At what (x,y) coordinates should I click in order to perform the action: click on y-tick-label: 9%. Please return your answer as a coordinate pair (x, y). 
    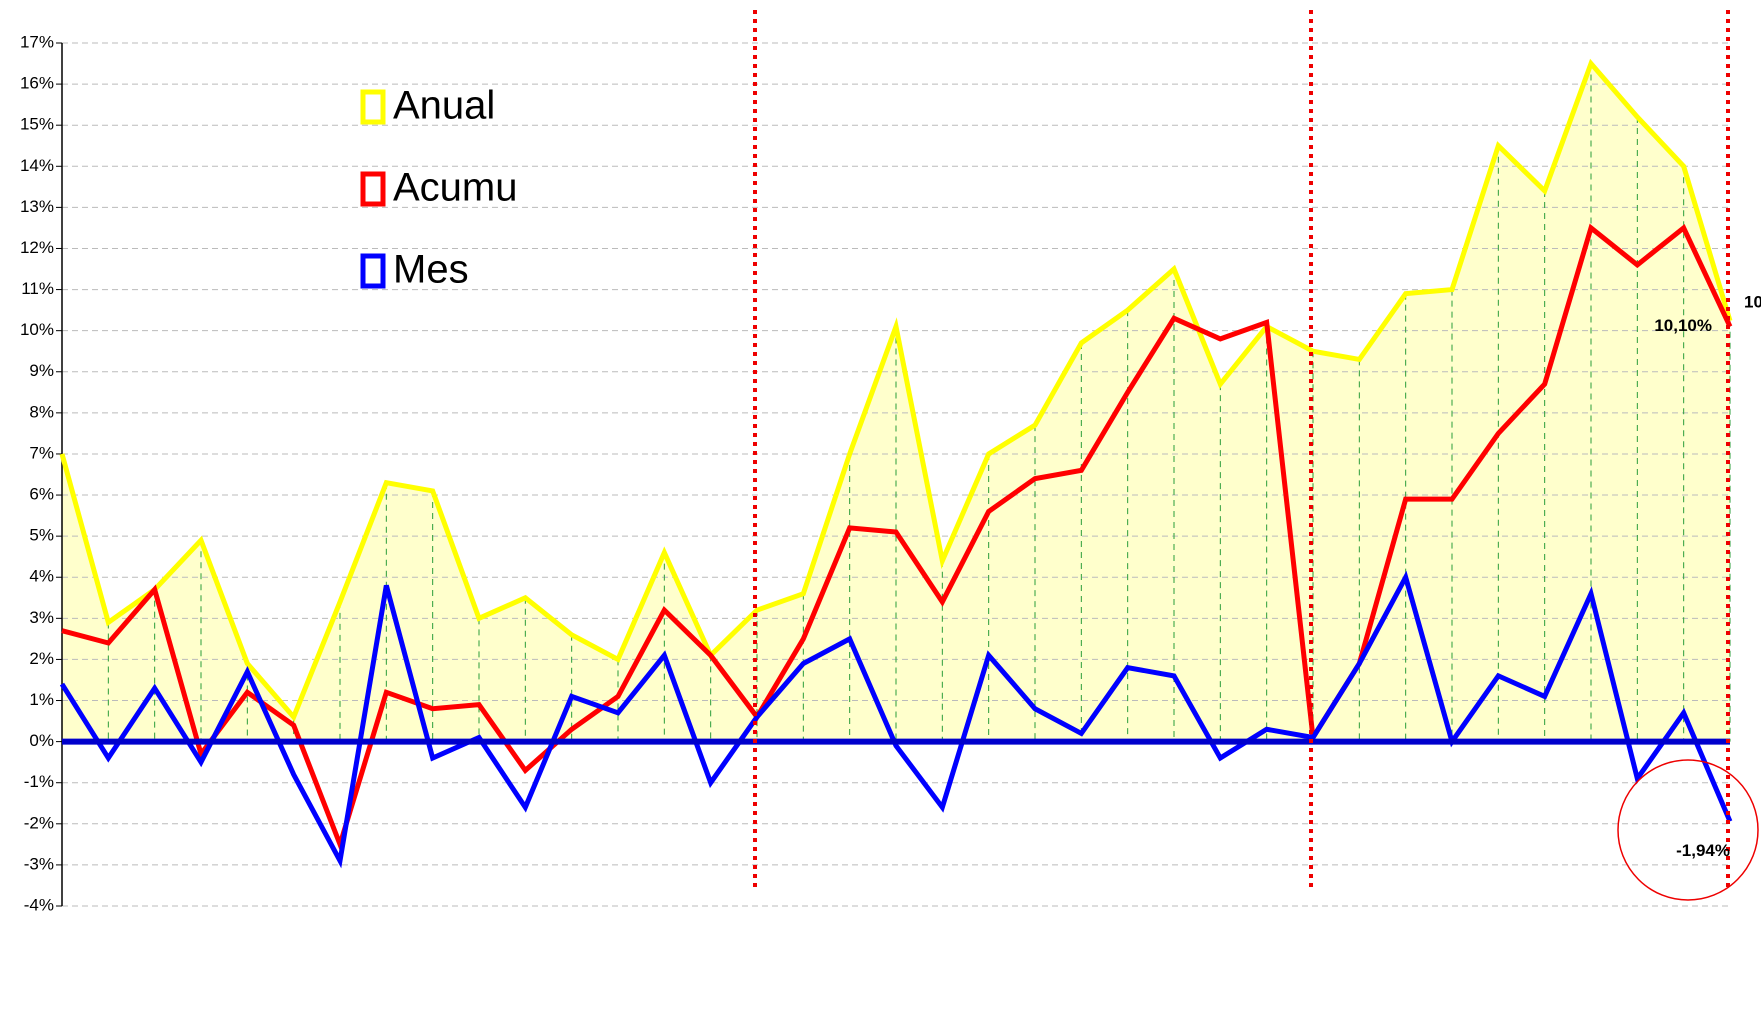
    Looking at the image, I should click on (41, 370).